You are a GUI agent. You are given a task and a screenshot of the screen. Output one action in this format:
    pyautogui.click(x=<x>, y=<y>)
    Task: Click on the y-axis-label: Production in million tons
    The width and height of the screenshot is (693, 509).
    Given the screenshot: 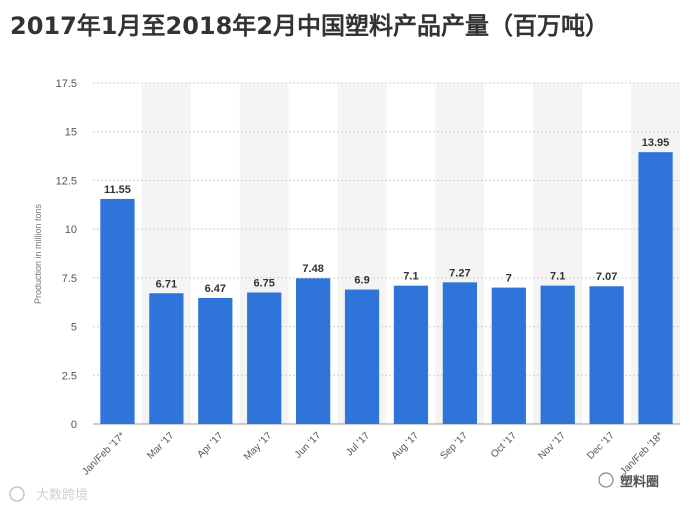 What is the action you would take?
    pyautogui.click(x=38, y=253)
    